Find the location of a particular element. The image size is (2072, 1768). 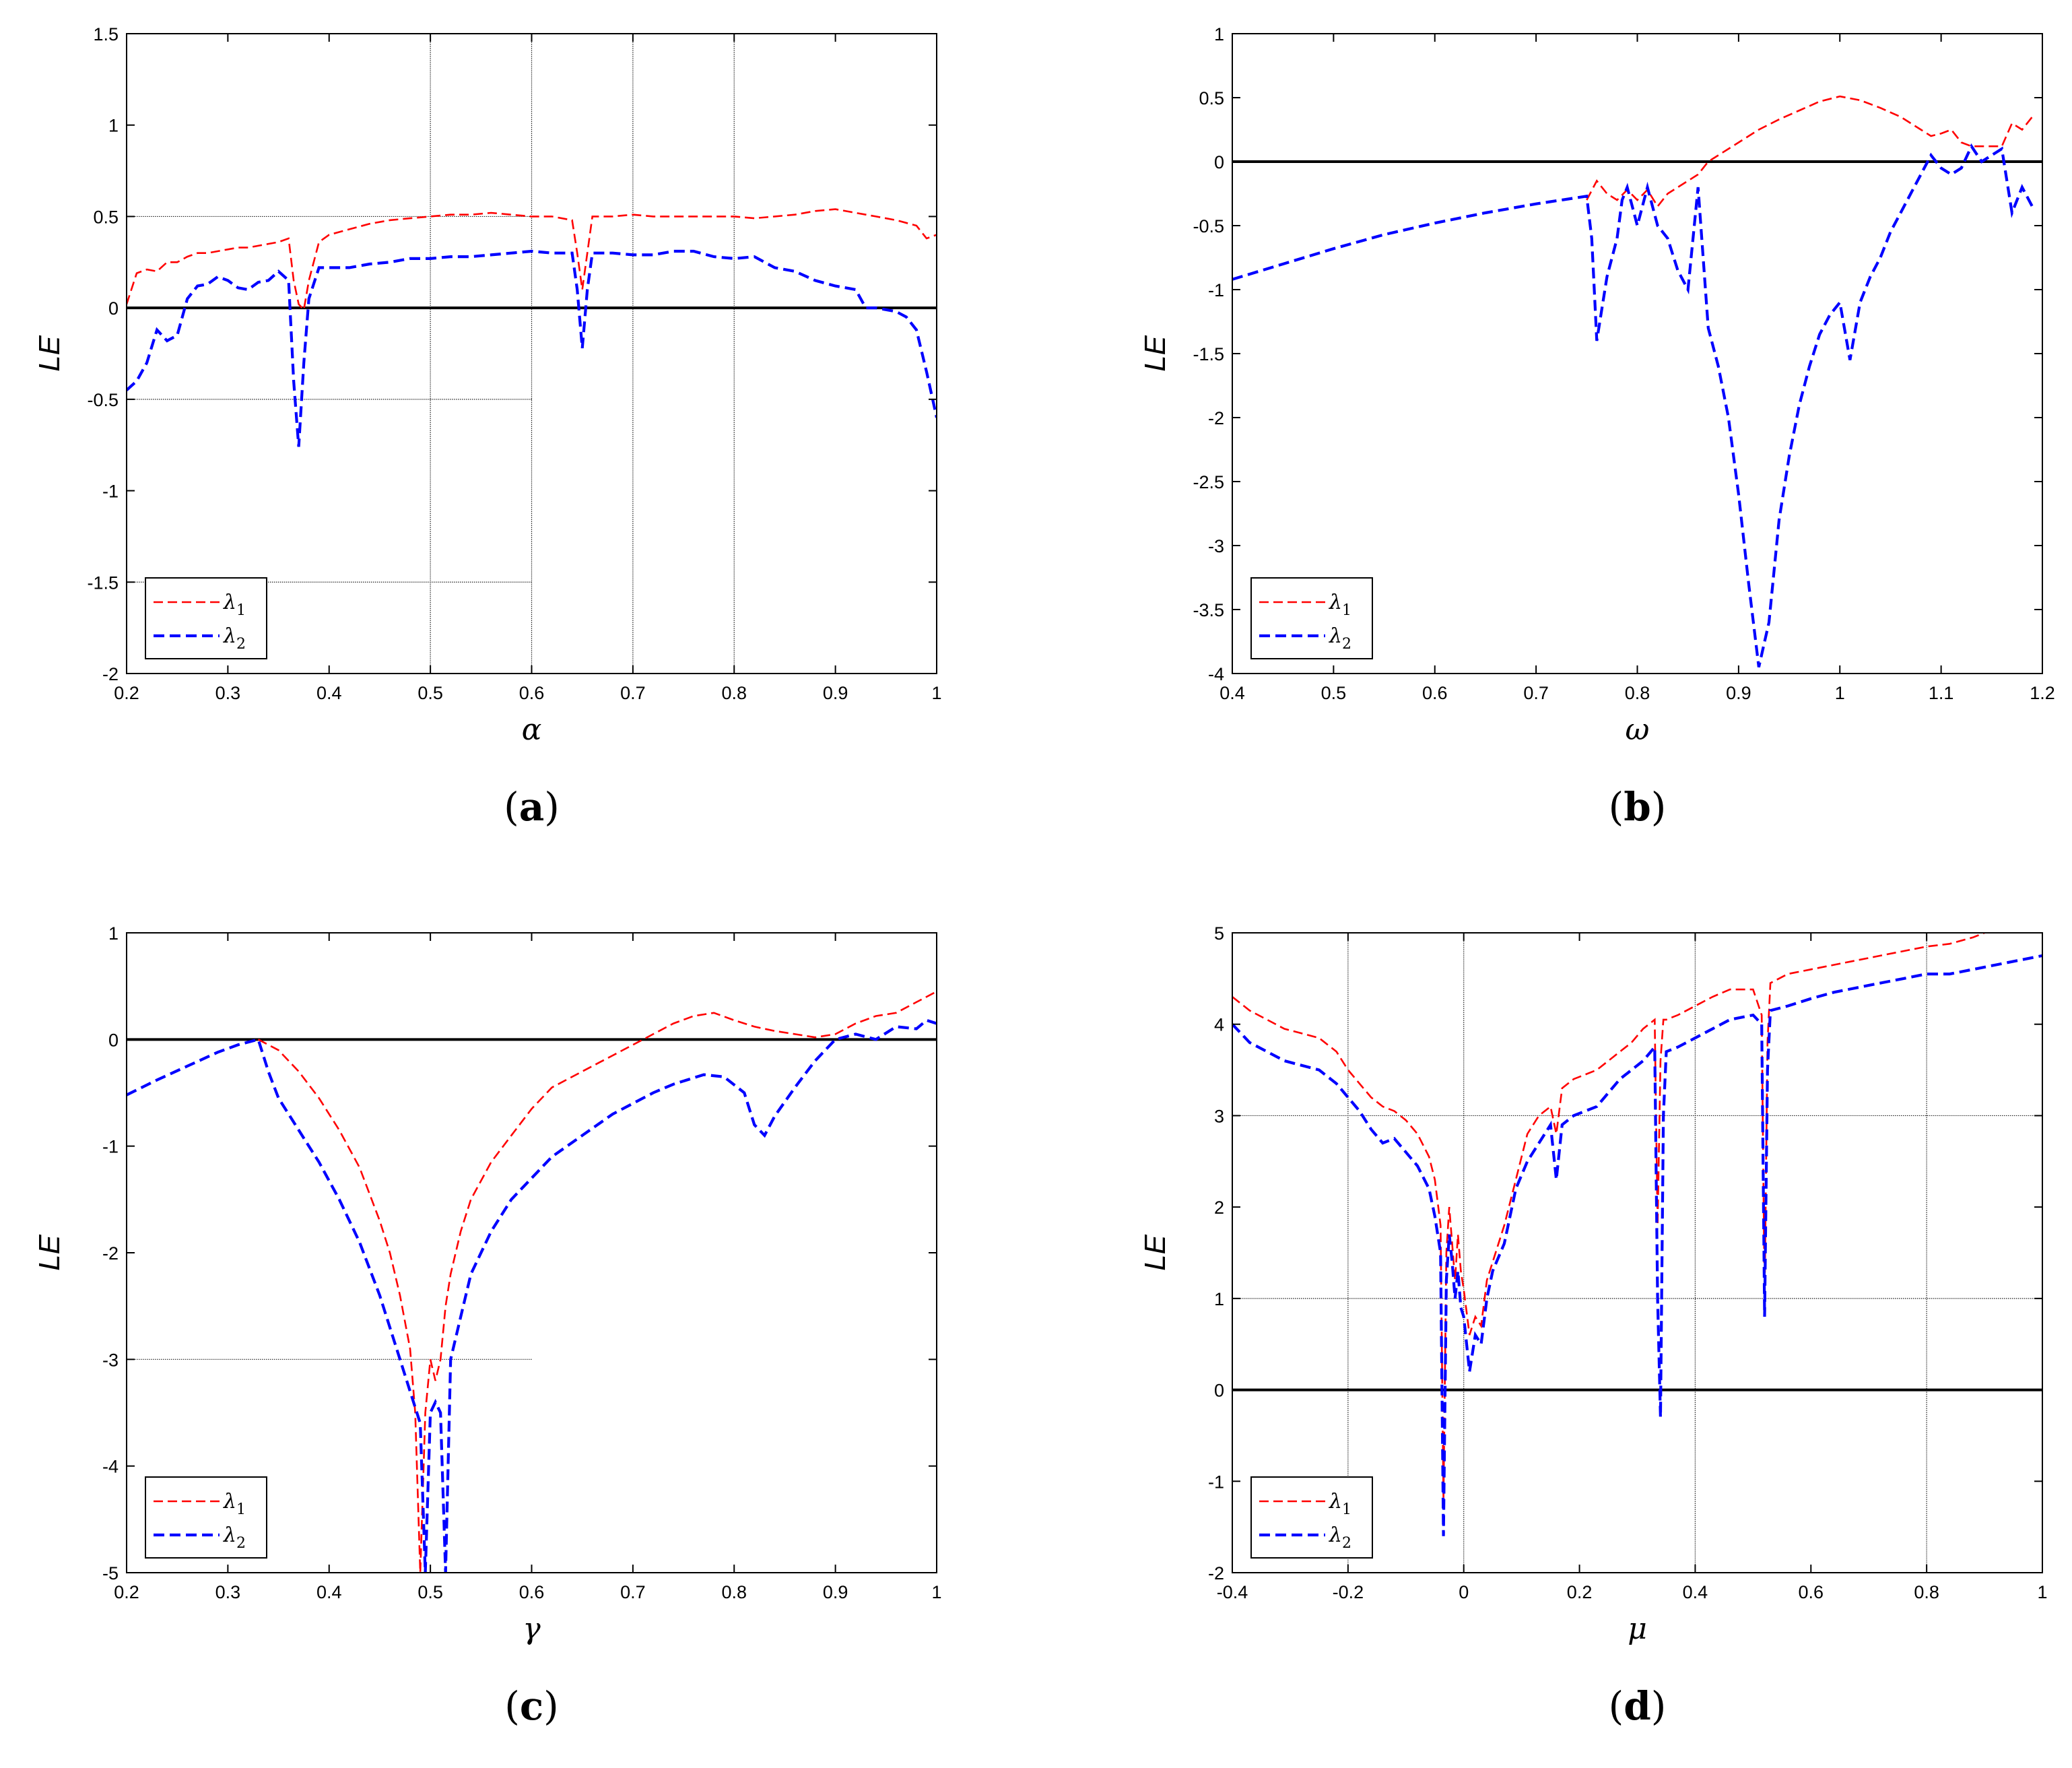

panel-caption: (a) is located at coordinates (532, 807).